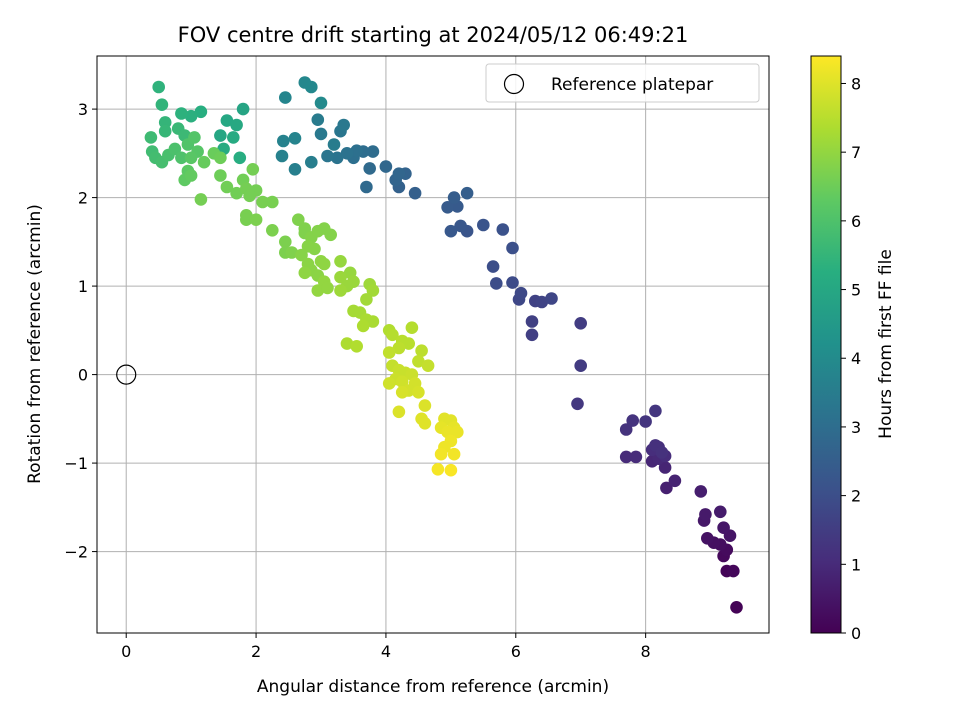  I want to click on colorbar-tick-label: 4, so click(856, 358).